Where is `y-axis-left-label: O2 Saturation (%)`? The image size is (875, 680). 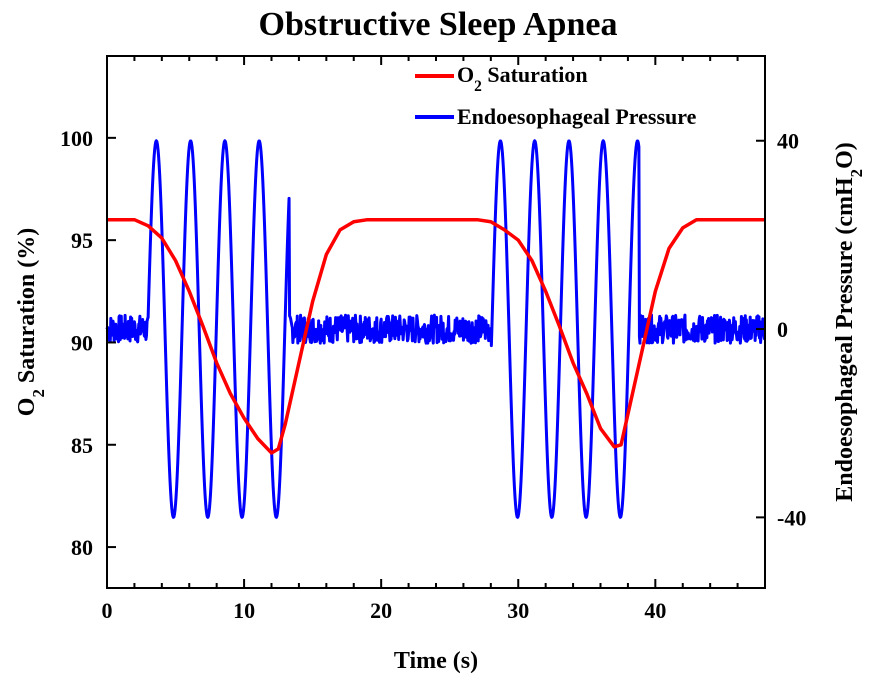
y-axis-left-label: O2 Saturation (%) is located at coordinates (31, 322).